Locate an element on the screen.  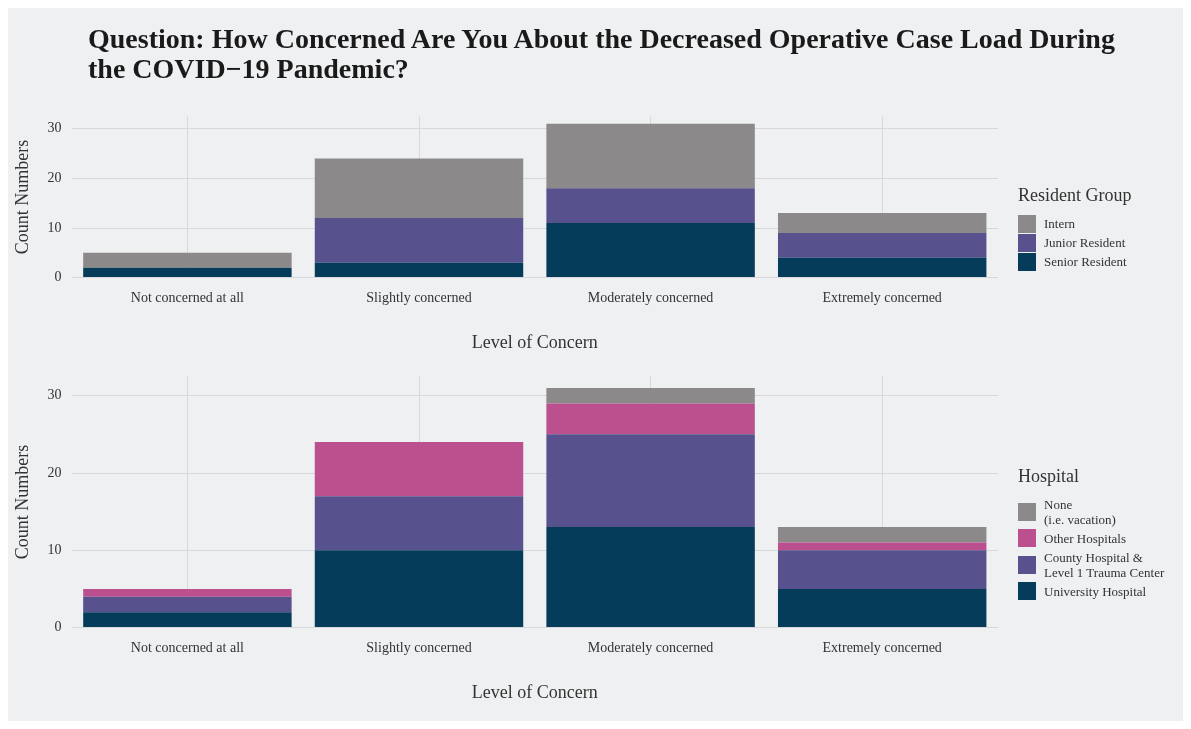
legend-title: Resident Group is located at coordinates (1075, 195).